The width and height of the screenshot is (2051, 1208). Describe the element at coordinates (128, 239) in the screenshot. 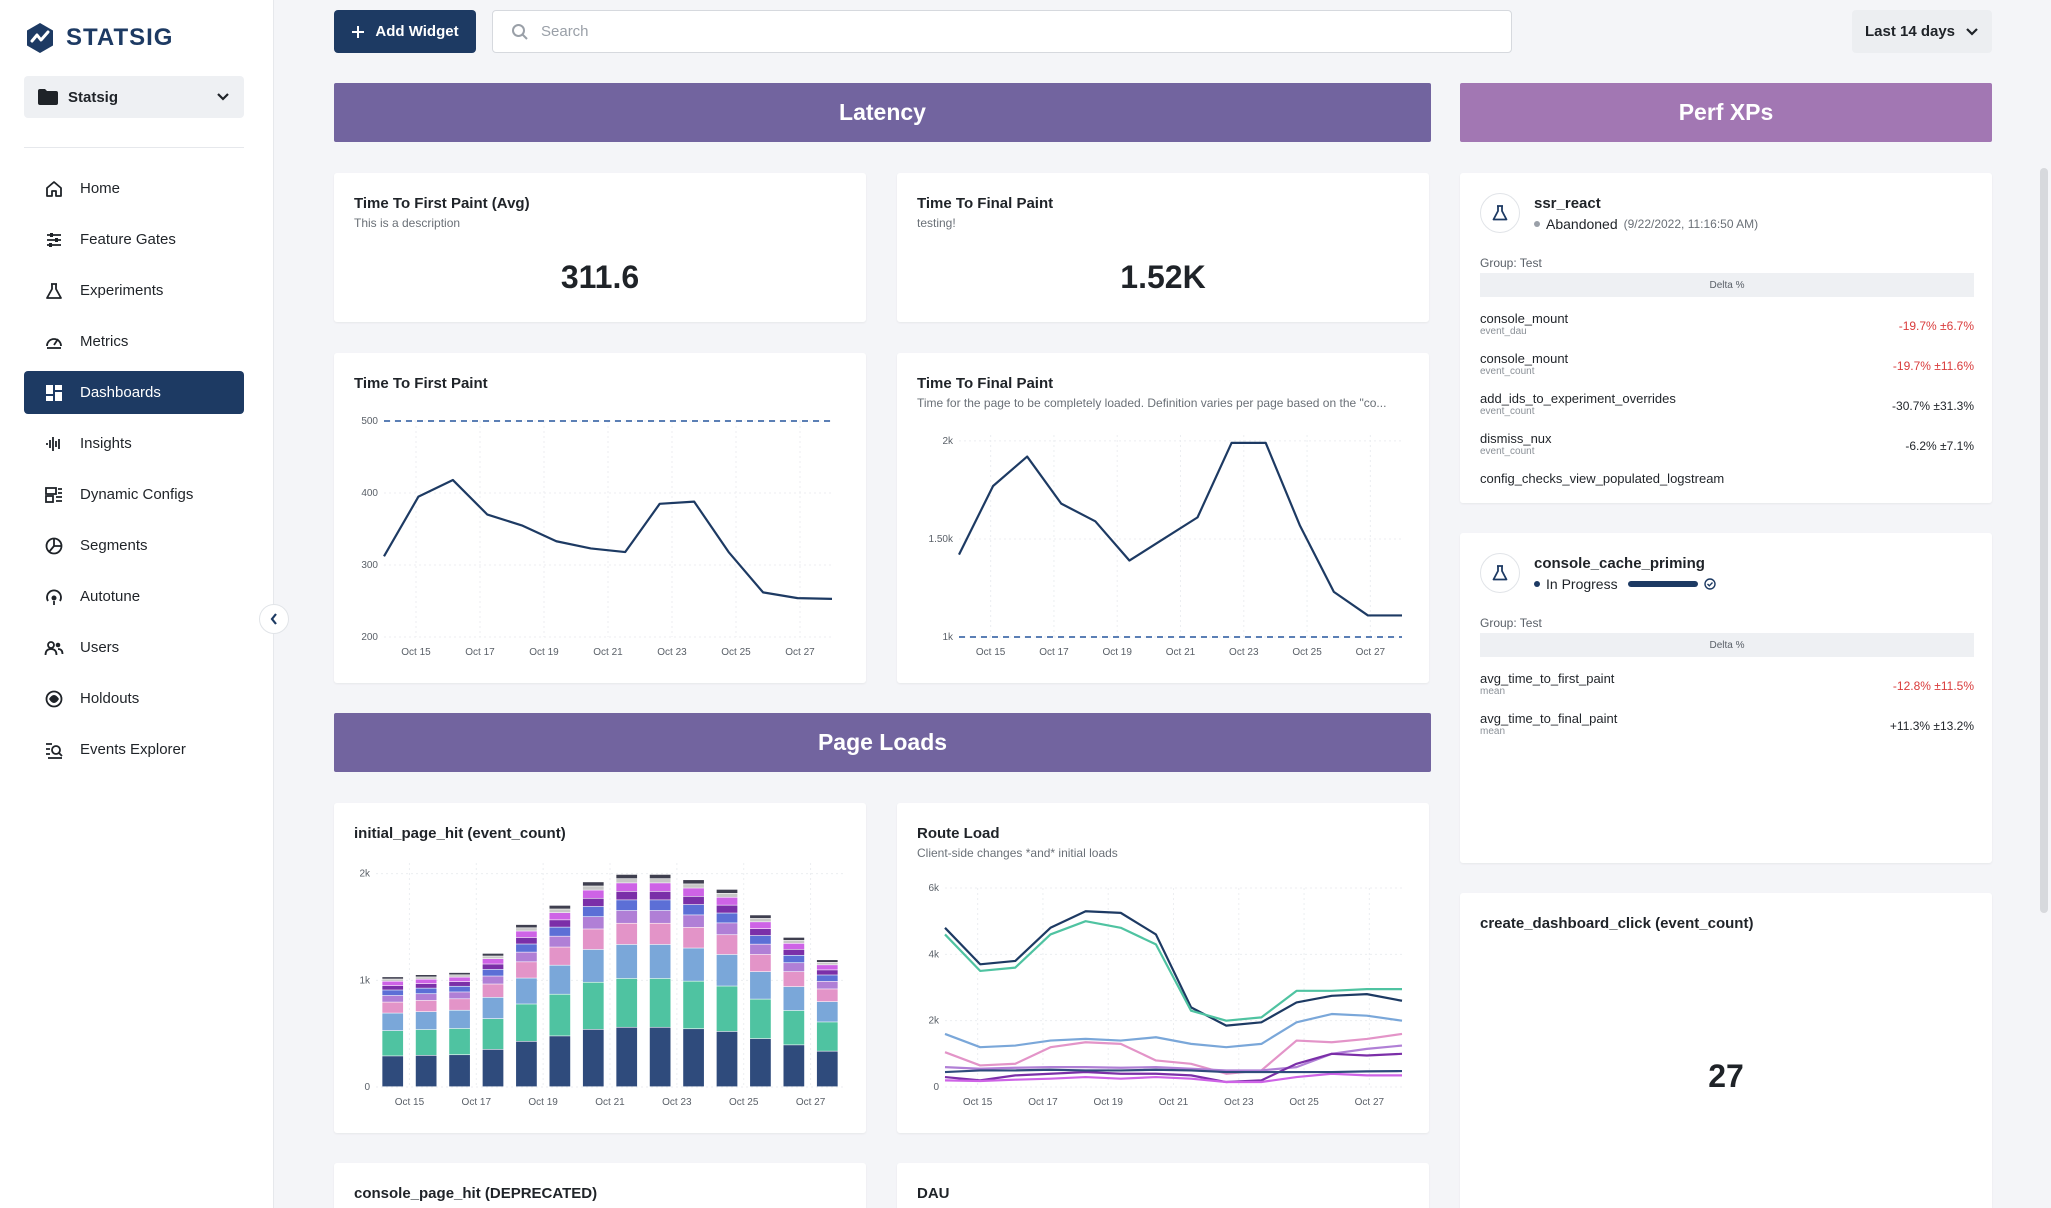

I see `sidebar-item-label: Feature Gates` at that location.